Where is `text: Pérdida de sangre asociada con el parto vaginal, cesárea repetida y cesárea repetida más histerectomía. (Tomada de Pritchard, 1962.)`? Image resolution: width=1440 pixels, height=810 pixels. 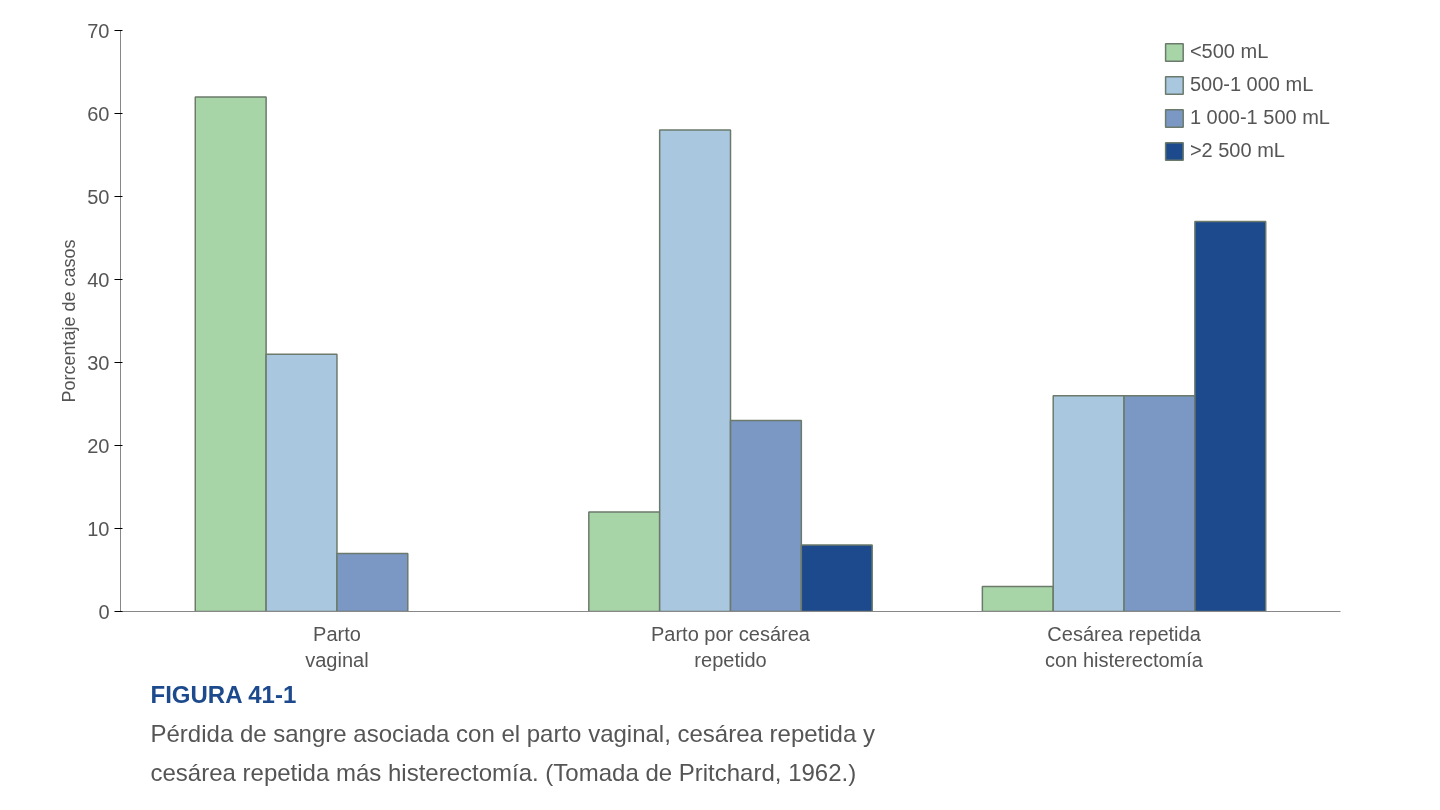 text: Pérdida de sangre asociada con el parto vaginal, cesárea repetida y cesárea repetida más histerectomía. (Tomada de Pritchard, 1962.) is located at coordinates (512, 752).